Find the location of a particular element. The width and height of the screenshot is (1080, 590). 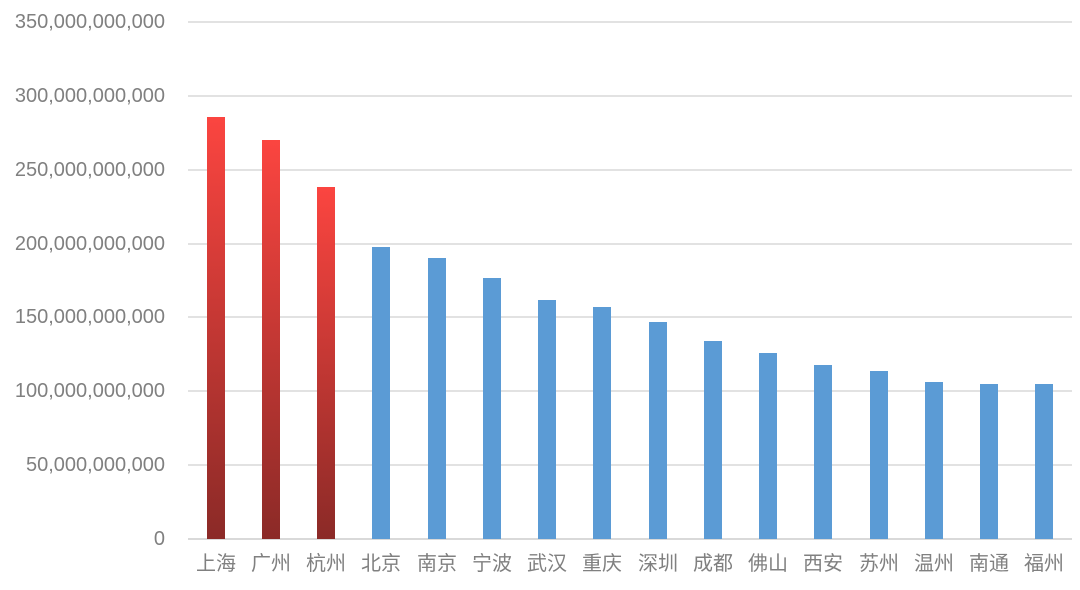

x-axis-category-label: 北京 is located at coordinates (381, 564).